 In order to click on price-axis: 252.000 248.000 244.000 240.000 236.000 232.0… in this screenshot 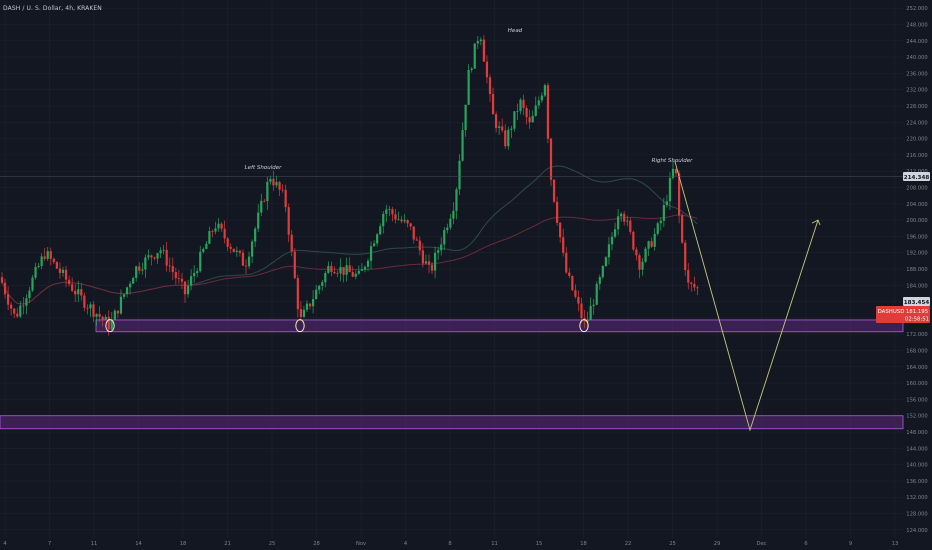, I will do `click(916, 270)`.